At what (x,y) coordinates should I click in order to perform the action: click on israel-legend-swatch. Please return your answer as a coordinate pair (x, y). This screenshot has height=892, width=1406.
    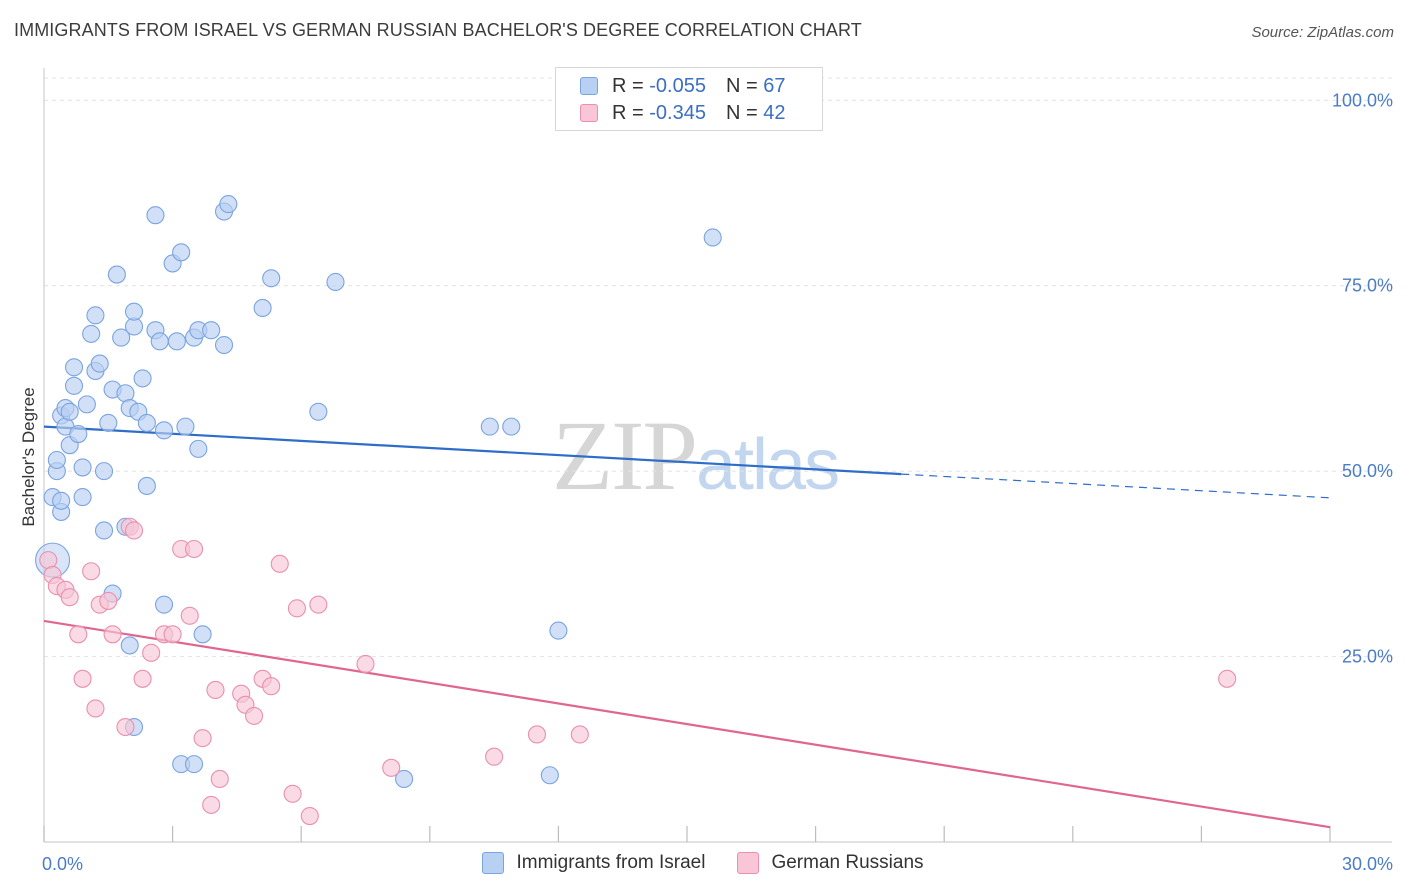
    Looking at the image, I should click on (493, 863).